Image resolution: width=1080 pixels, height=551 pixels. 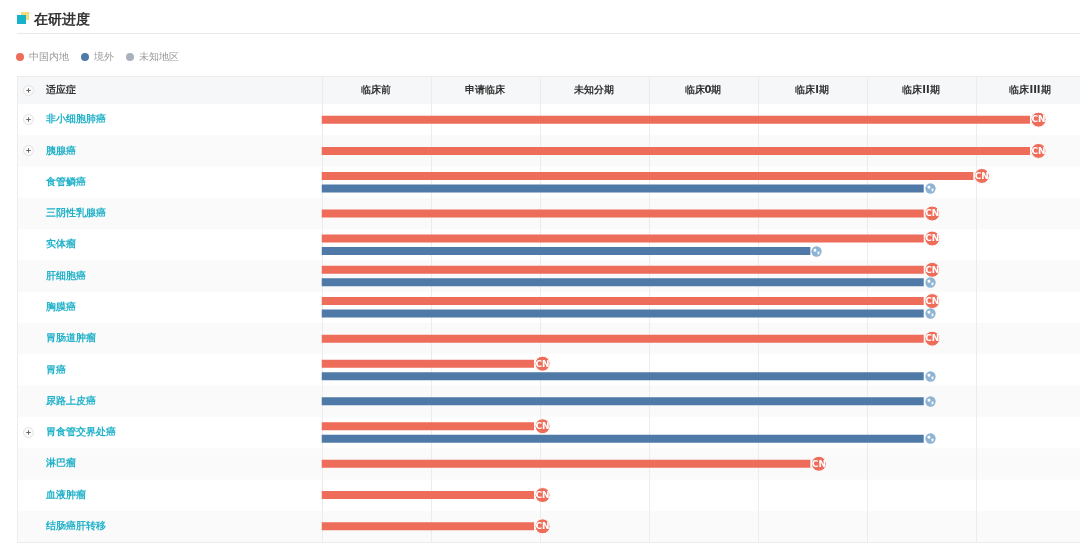 What do you see at coordinates (1030, 89) in the screenshot?
I see `annotation: 临床III期` at bounding box center [1030, 89].